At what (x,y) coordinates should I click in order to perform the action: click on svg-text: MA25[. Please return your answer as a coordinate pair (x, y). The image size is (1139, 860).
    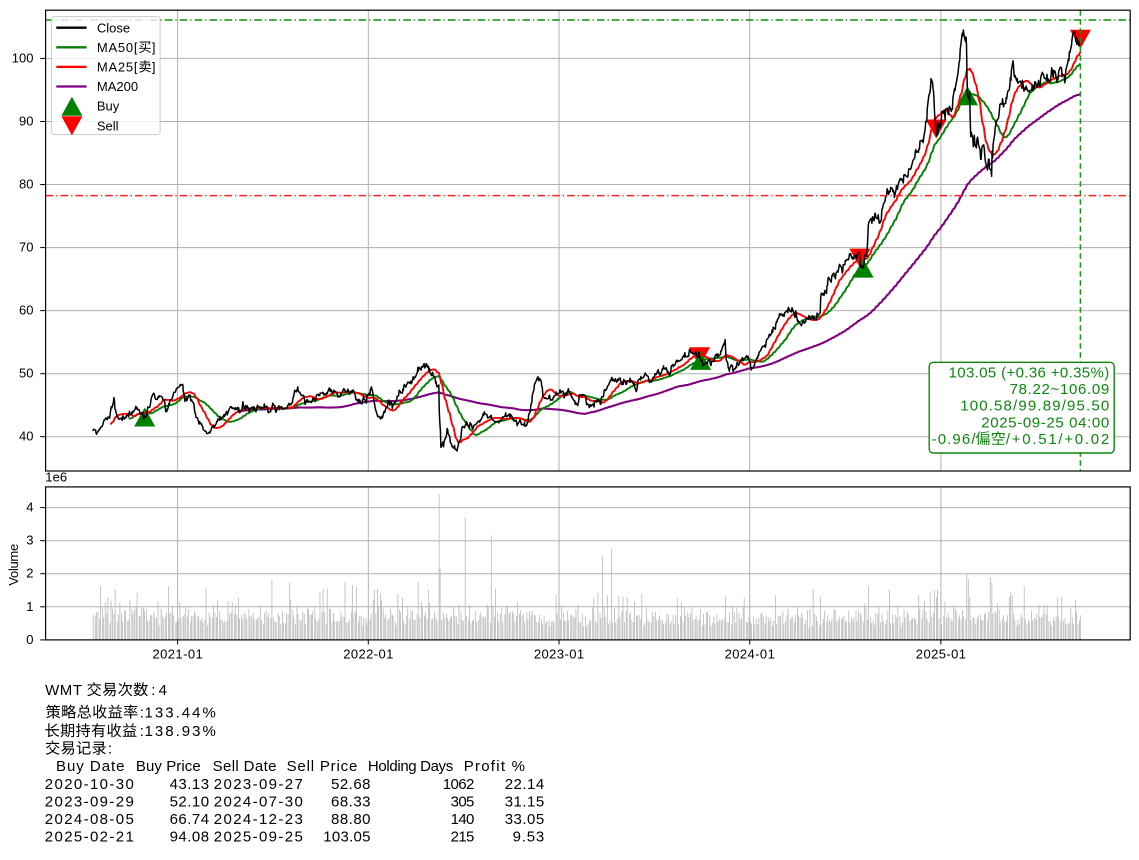
    Looking at the image, I should click on (117, 67).